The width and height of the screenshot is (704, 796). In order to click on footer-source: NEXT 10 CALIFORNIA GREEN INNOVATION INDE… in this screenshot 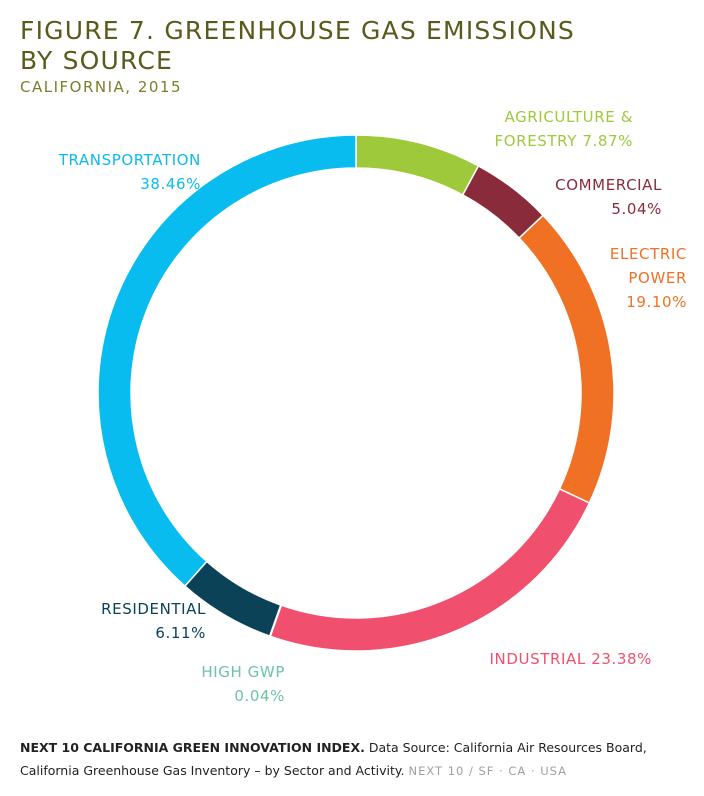, I will do `click(355, 759)`.